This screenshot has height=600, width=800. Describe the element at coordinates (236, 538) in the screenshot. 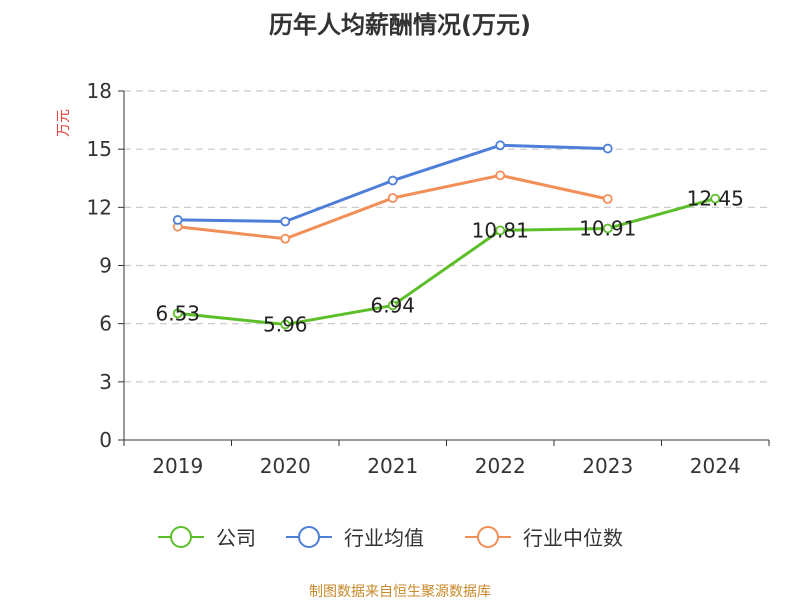

I see `legend-label: 公司` at that location.